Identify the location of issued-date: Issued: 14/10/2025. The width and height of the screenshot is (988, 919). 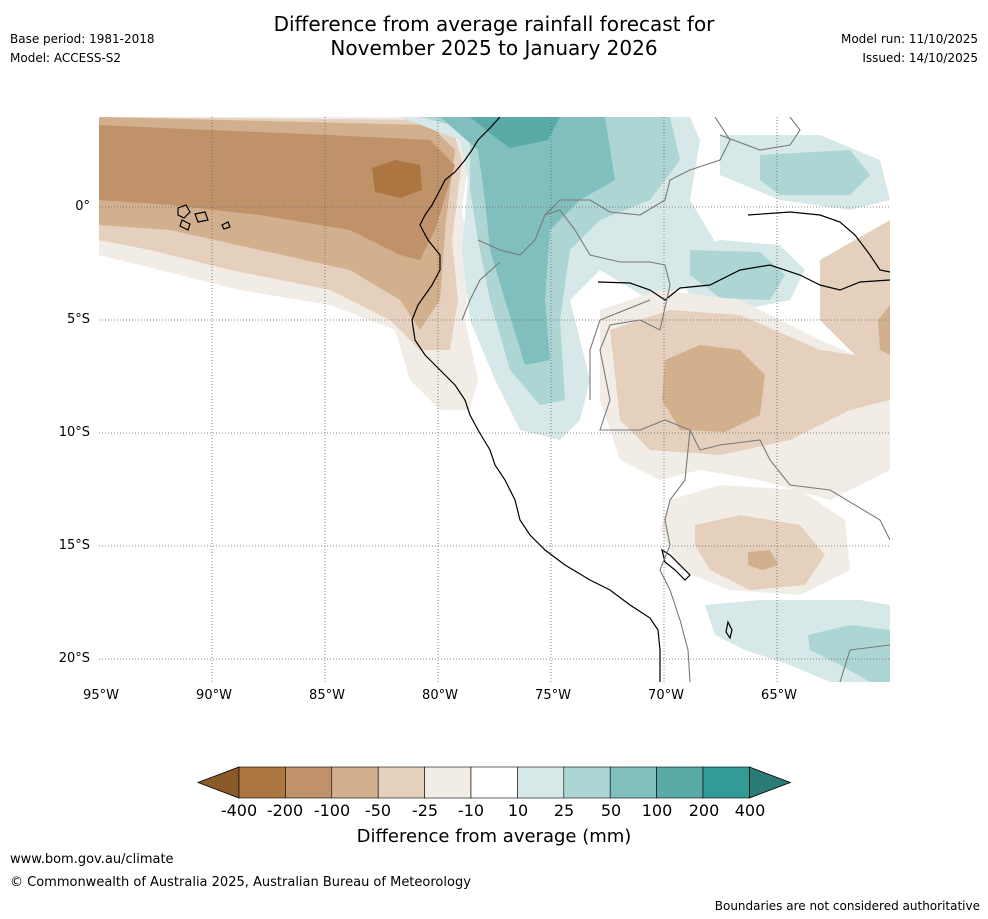
(920, 58).